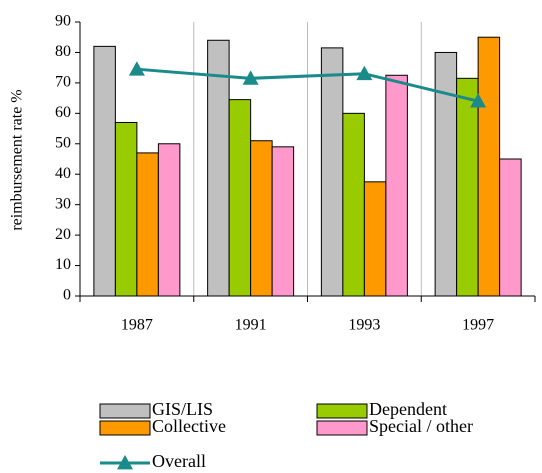 The height and width of the screenshot is (473, 542). What do you see at coordinates (421, 426) in the screenshot?
I see `legend-label: Special / other` at bounding box center [421, 426].